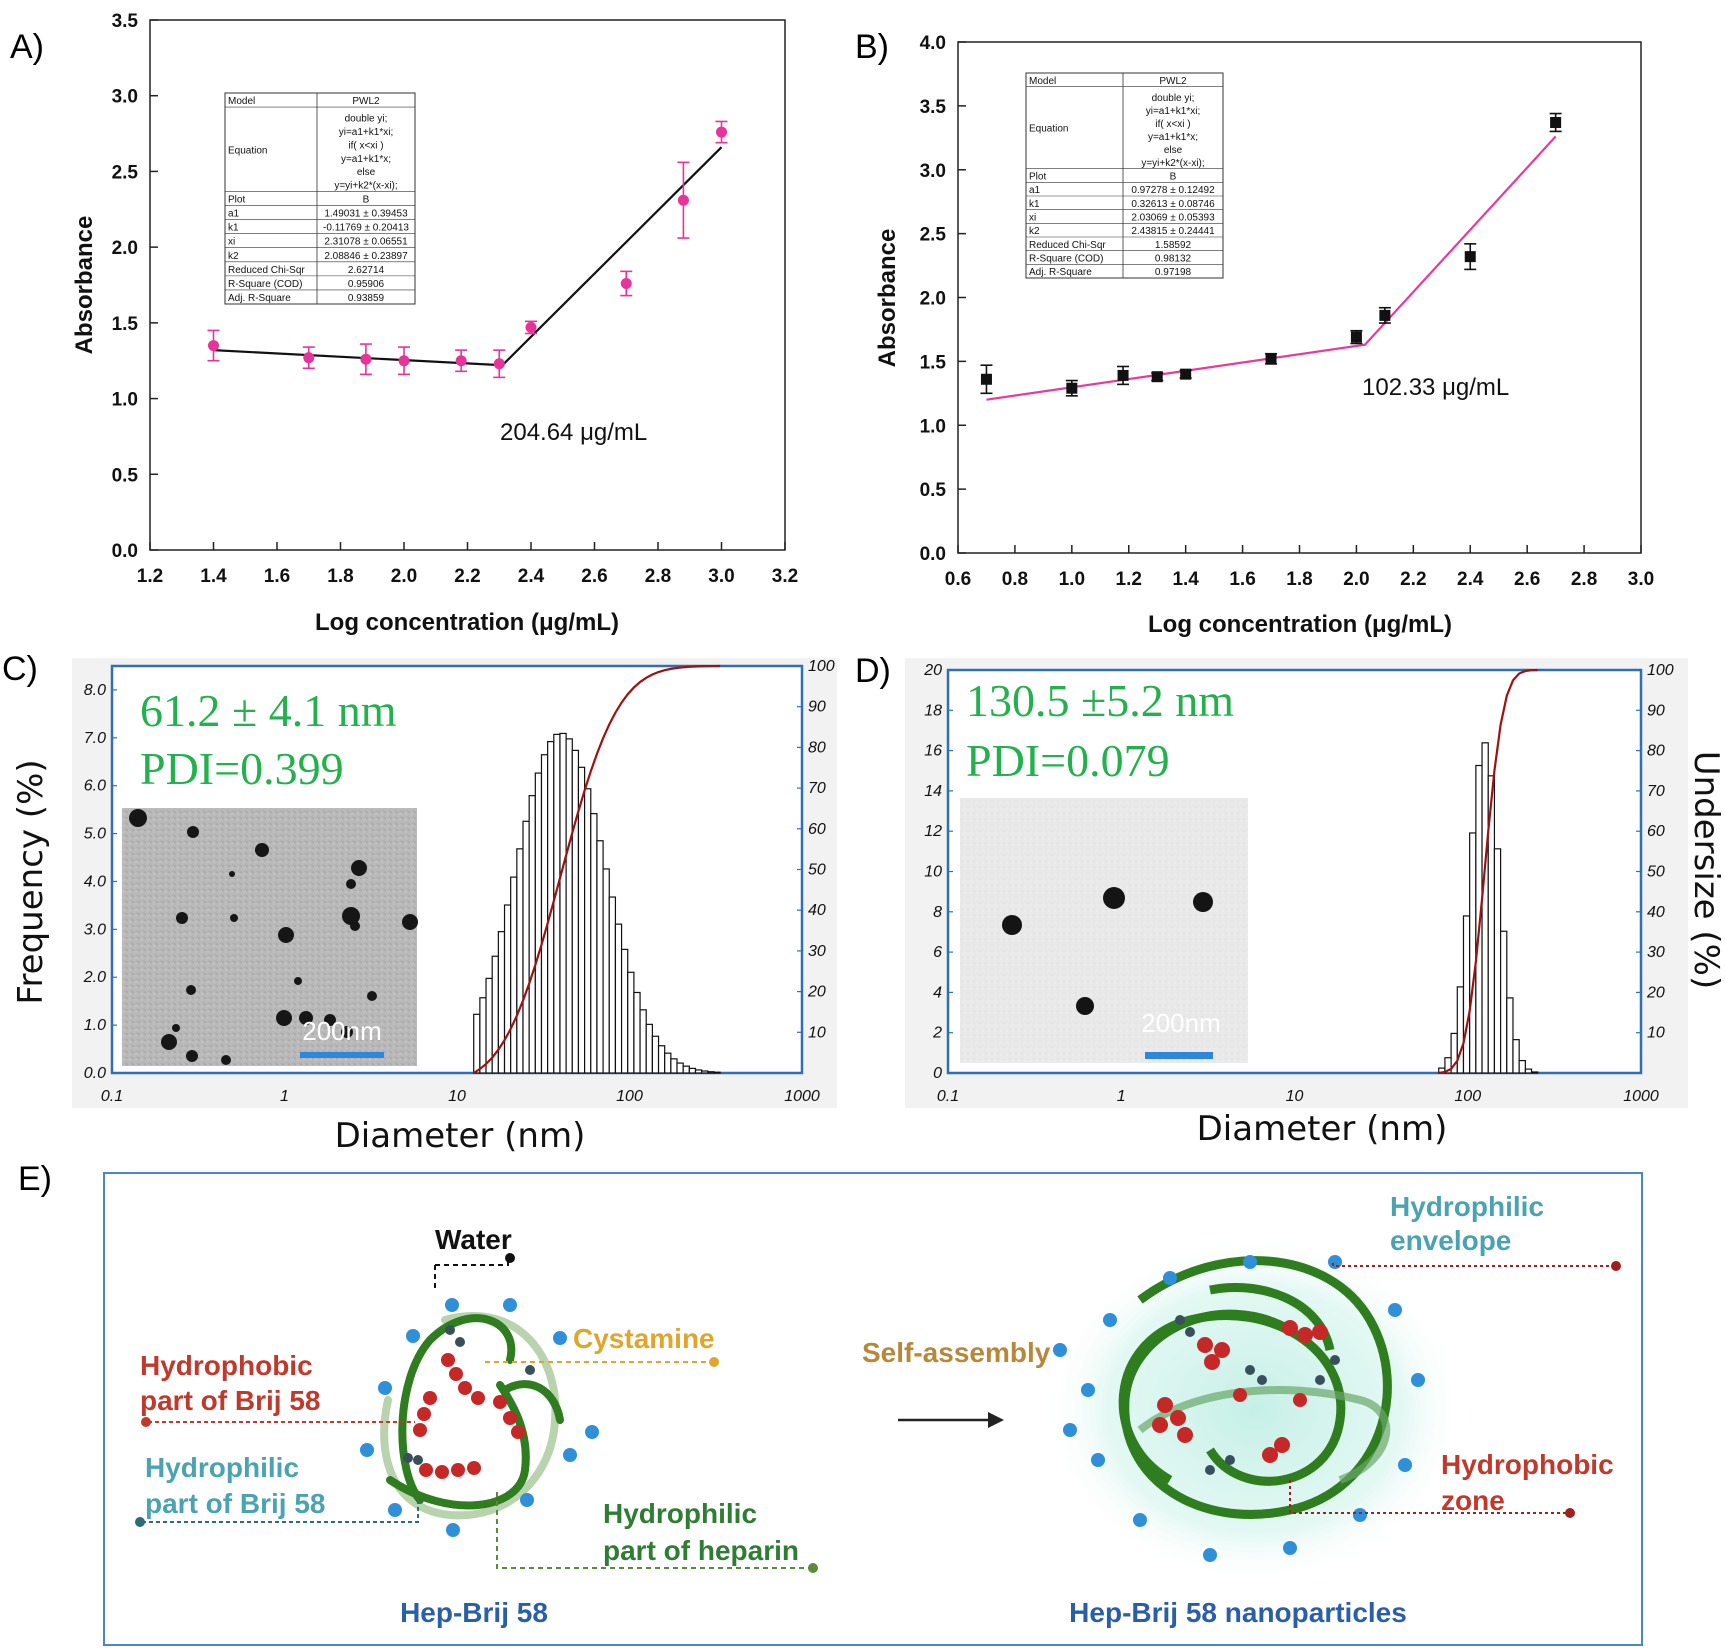  I want to click on y-tick-label-c-3: 3.0, so click(95, 929).